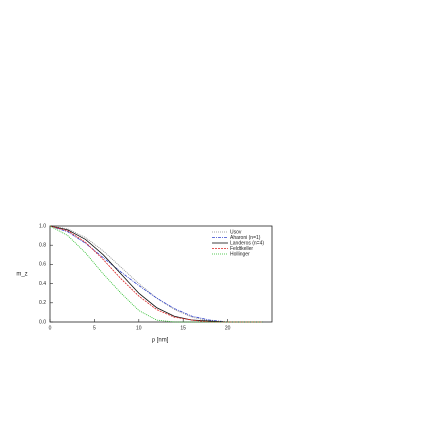 This screenshot has height=436, width=436. What do you see at coordinates (240, 254) in the screenshot?
I see `legend-label: Hollinger` at bounding box center [240, 254].